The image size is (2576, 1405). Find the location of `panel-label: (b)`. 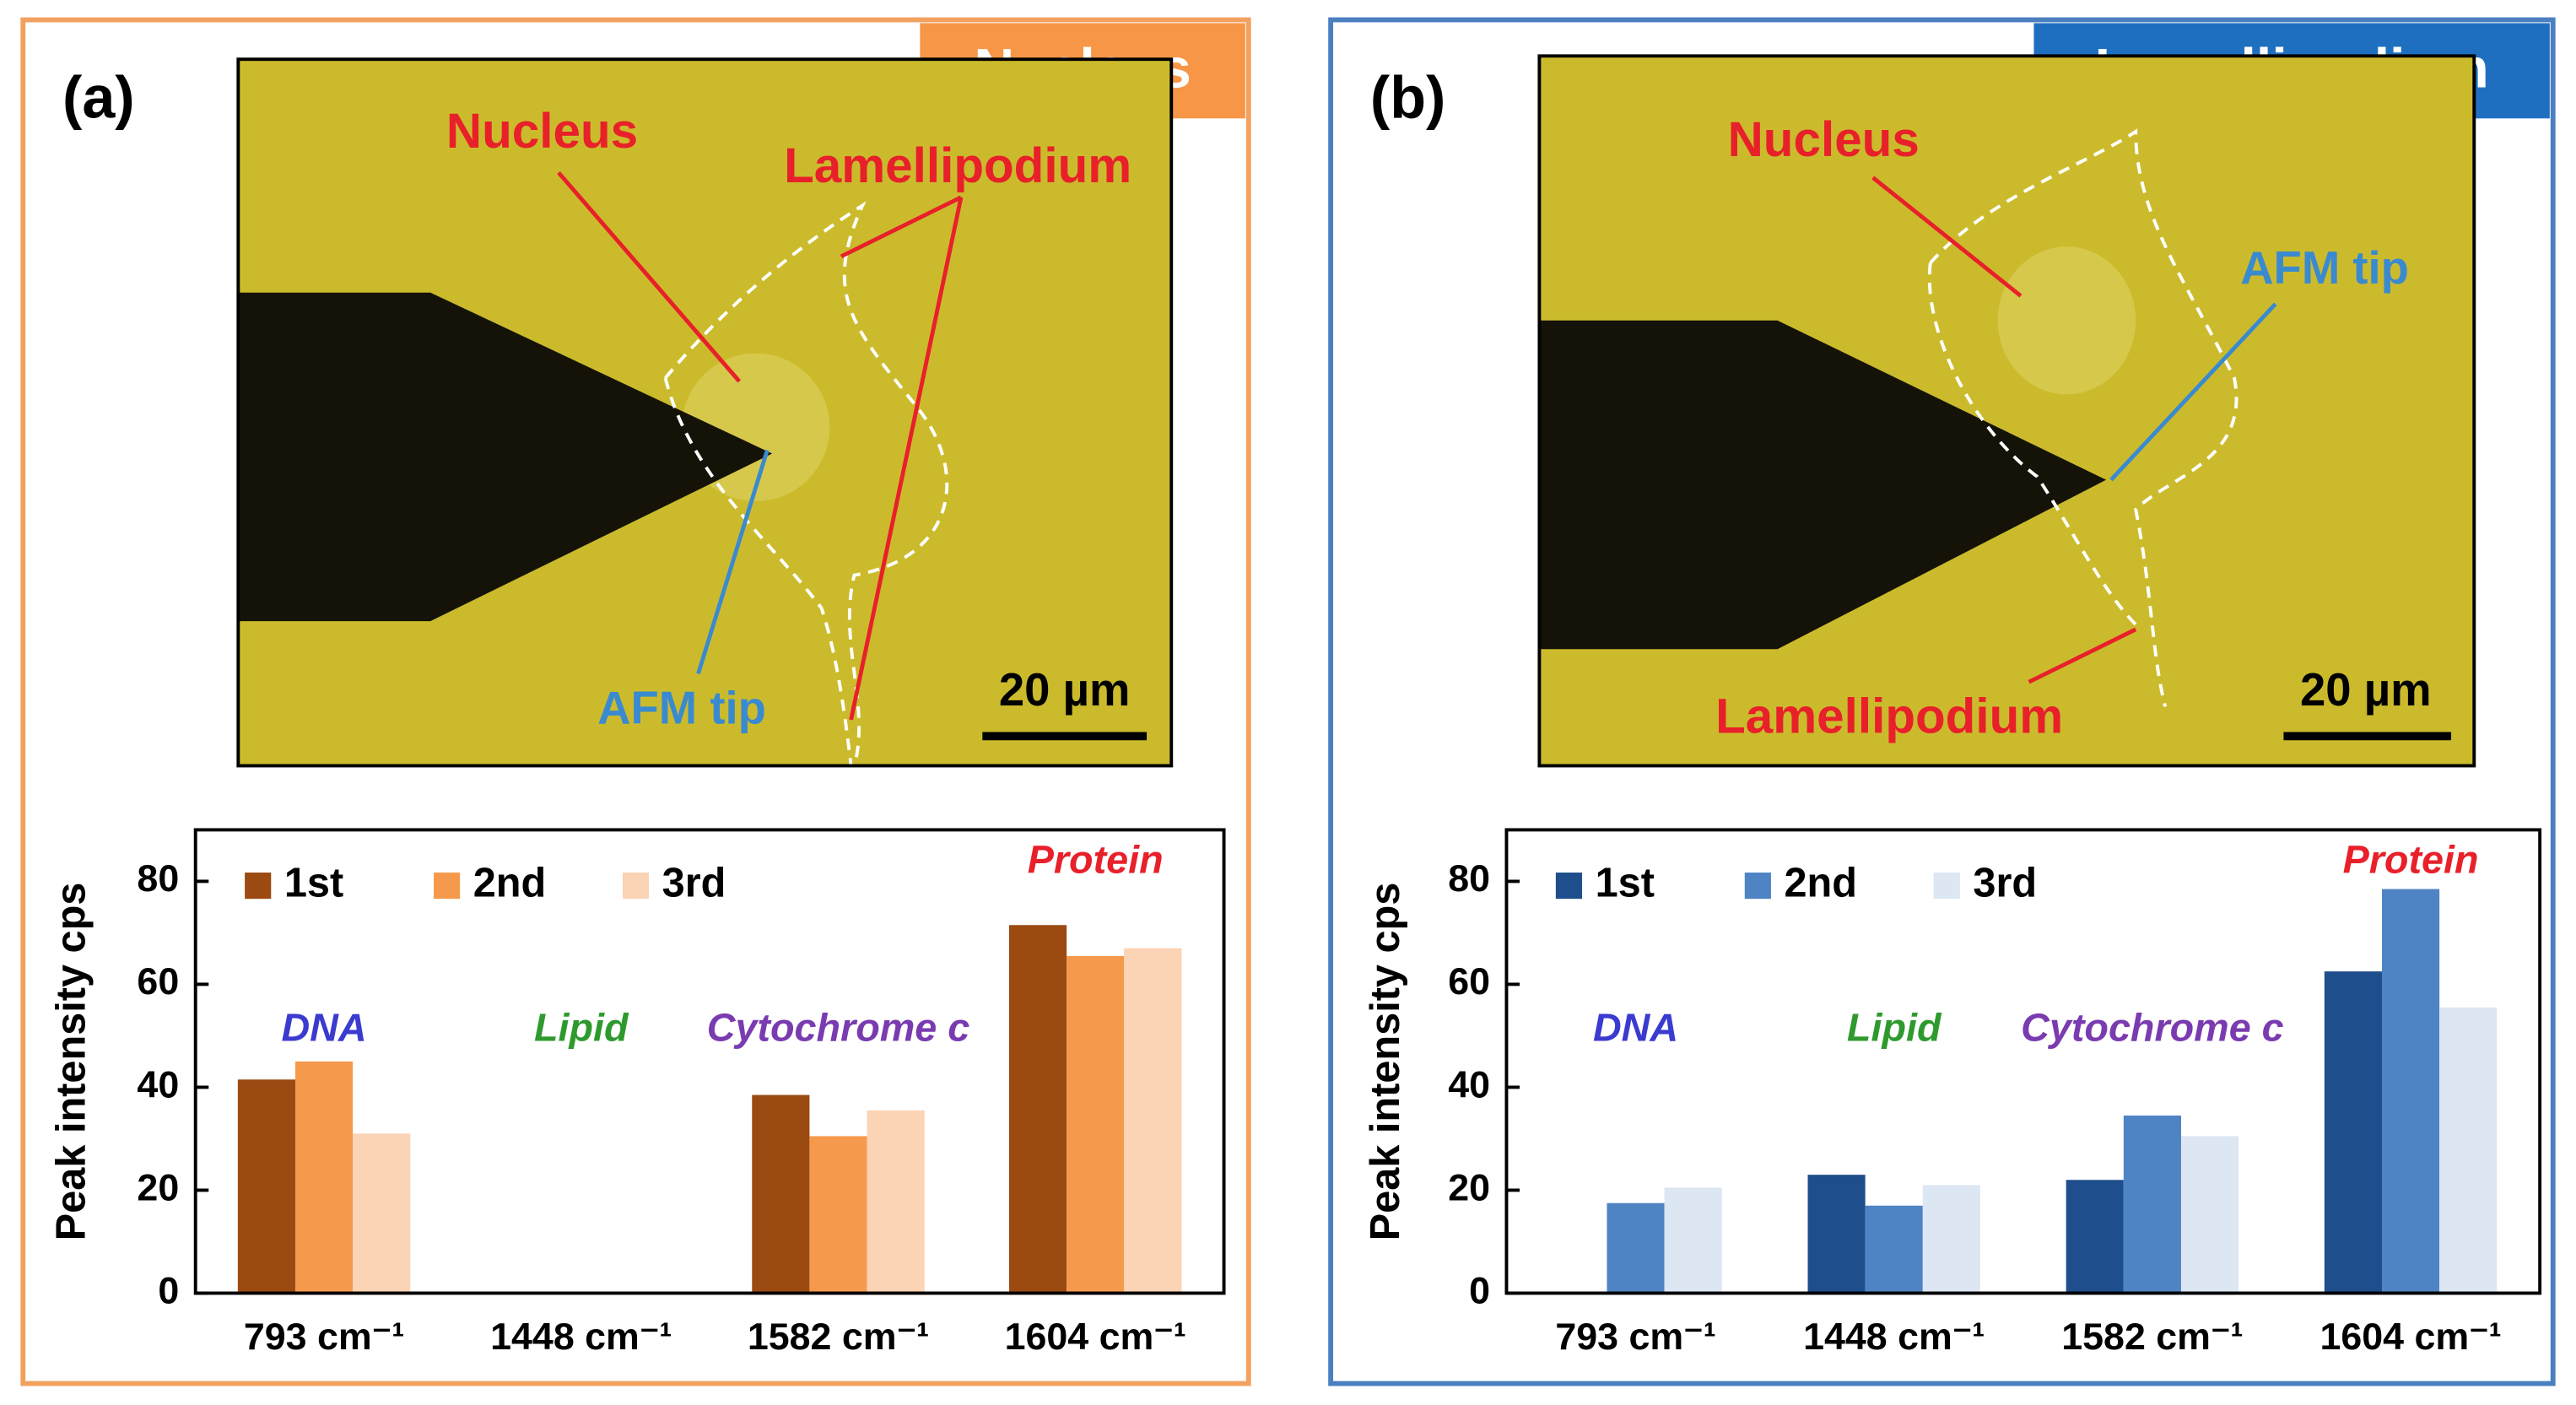

panel-label: (b) is located at coordinates (1407, 97).